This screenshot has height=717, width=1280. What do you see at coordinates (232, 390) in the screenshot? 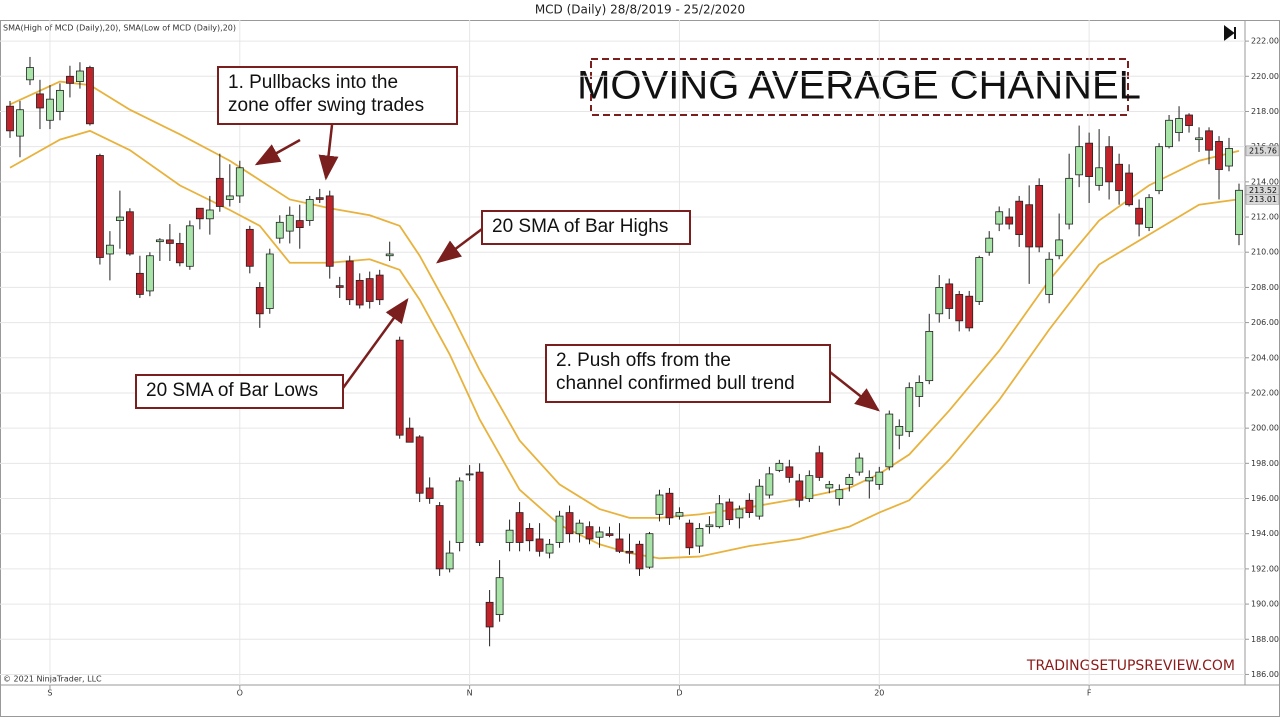
I see `annotation-text: 20 SMA of Bar Lows` at bounding box center [232, 390].